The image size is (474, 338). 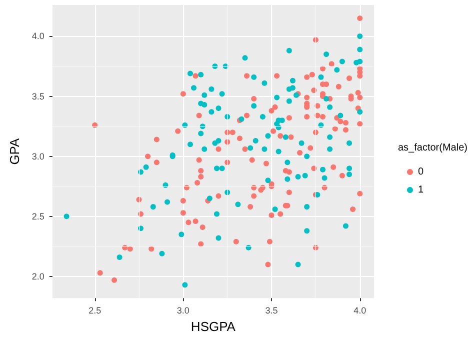 What do you see at coordinates (14, 151) in the screenshot?
I see `y-axis-title: GPA` at bounding box center [14, 151].